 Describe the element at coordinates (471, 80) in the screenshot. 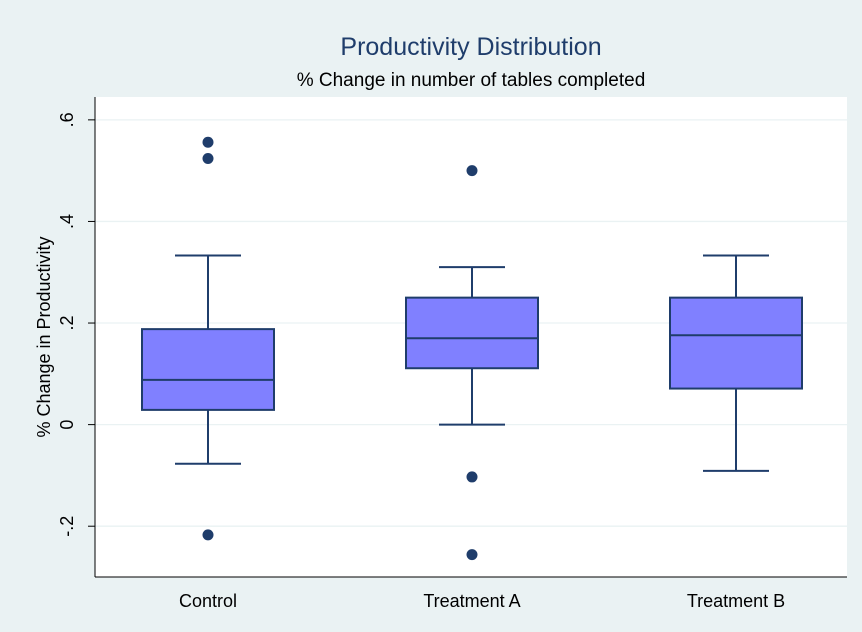

I see `chart-subtitle: % Change in number of tables completed` at that location.